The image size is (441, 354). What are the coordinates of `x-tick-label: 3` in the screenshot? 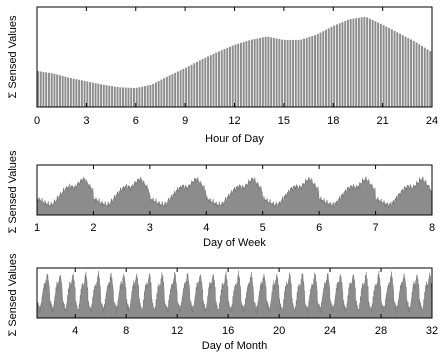 It's located at (150, 228).